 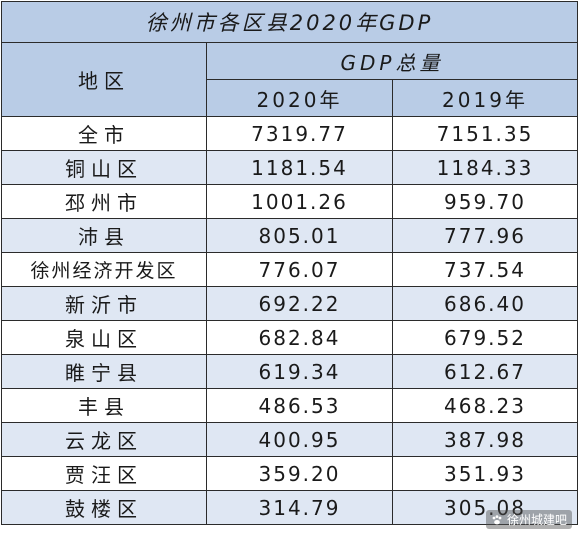 What do you see at coordinates (104, 235) in the screenshot?
I see `region-cell: 沛县` at bounding box center [104, 235].